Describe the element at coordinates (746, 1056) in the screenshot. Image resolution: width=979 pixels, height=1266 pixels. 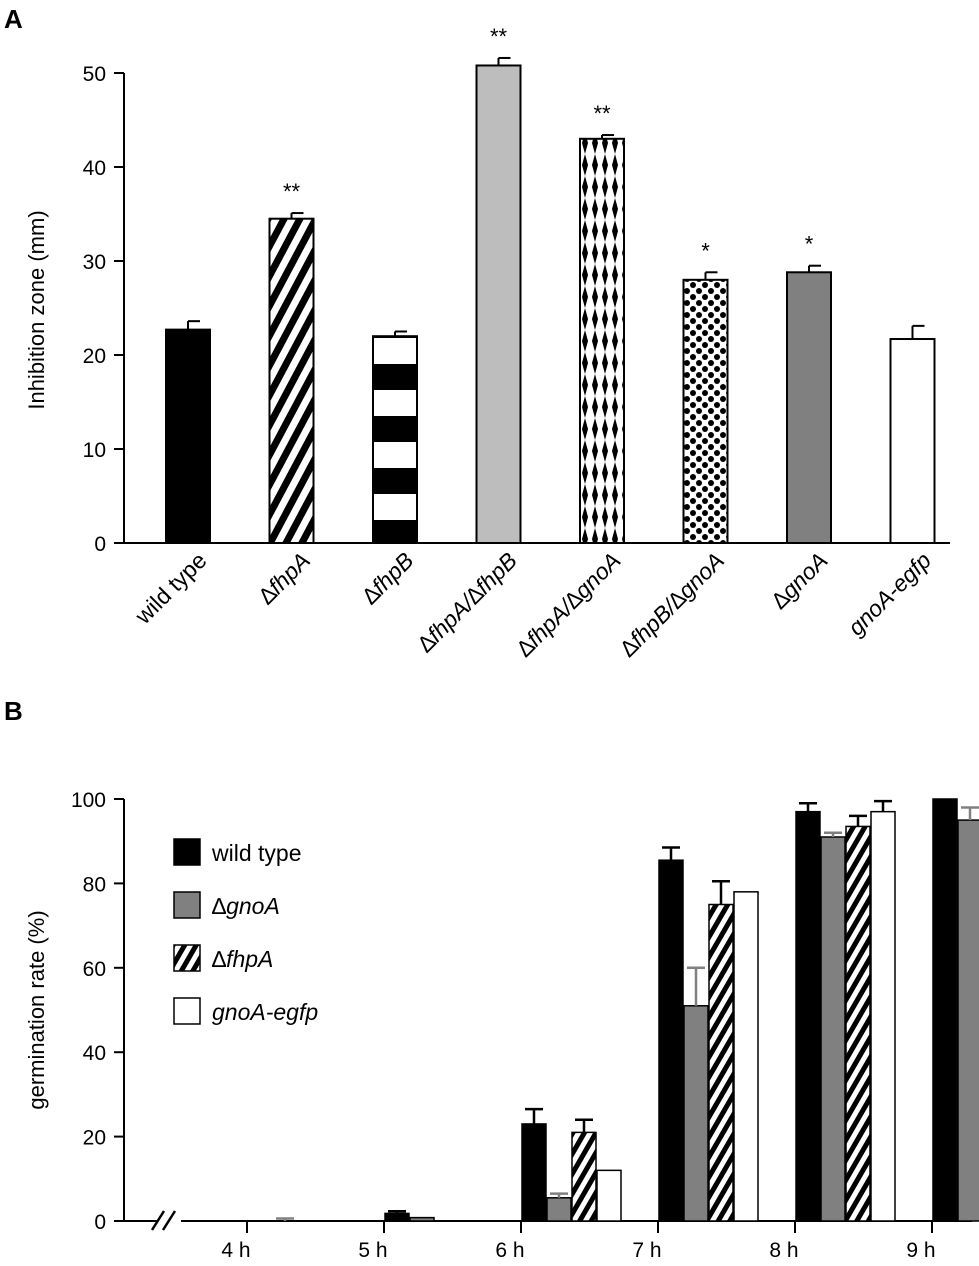
I see `bar-gnoa-egfp-7h` at that location.